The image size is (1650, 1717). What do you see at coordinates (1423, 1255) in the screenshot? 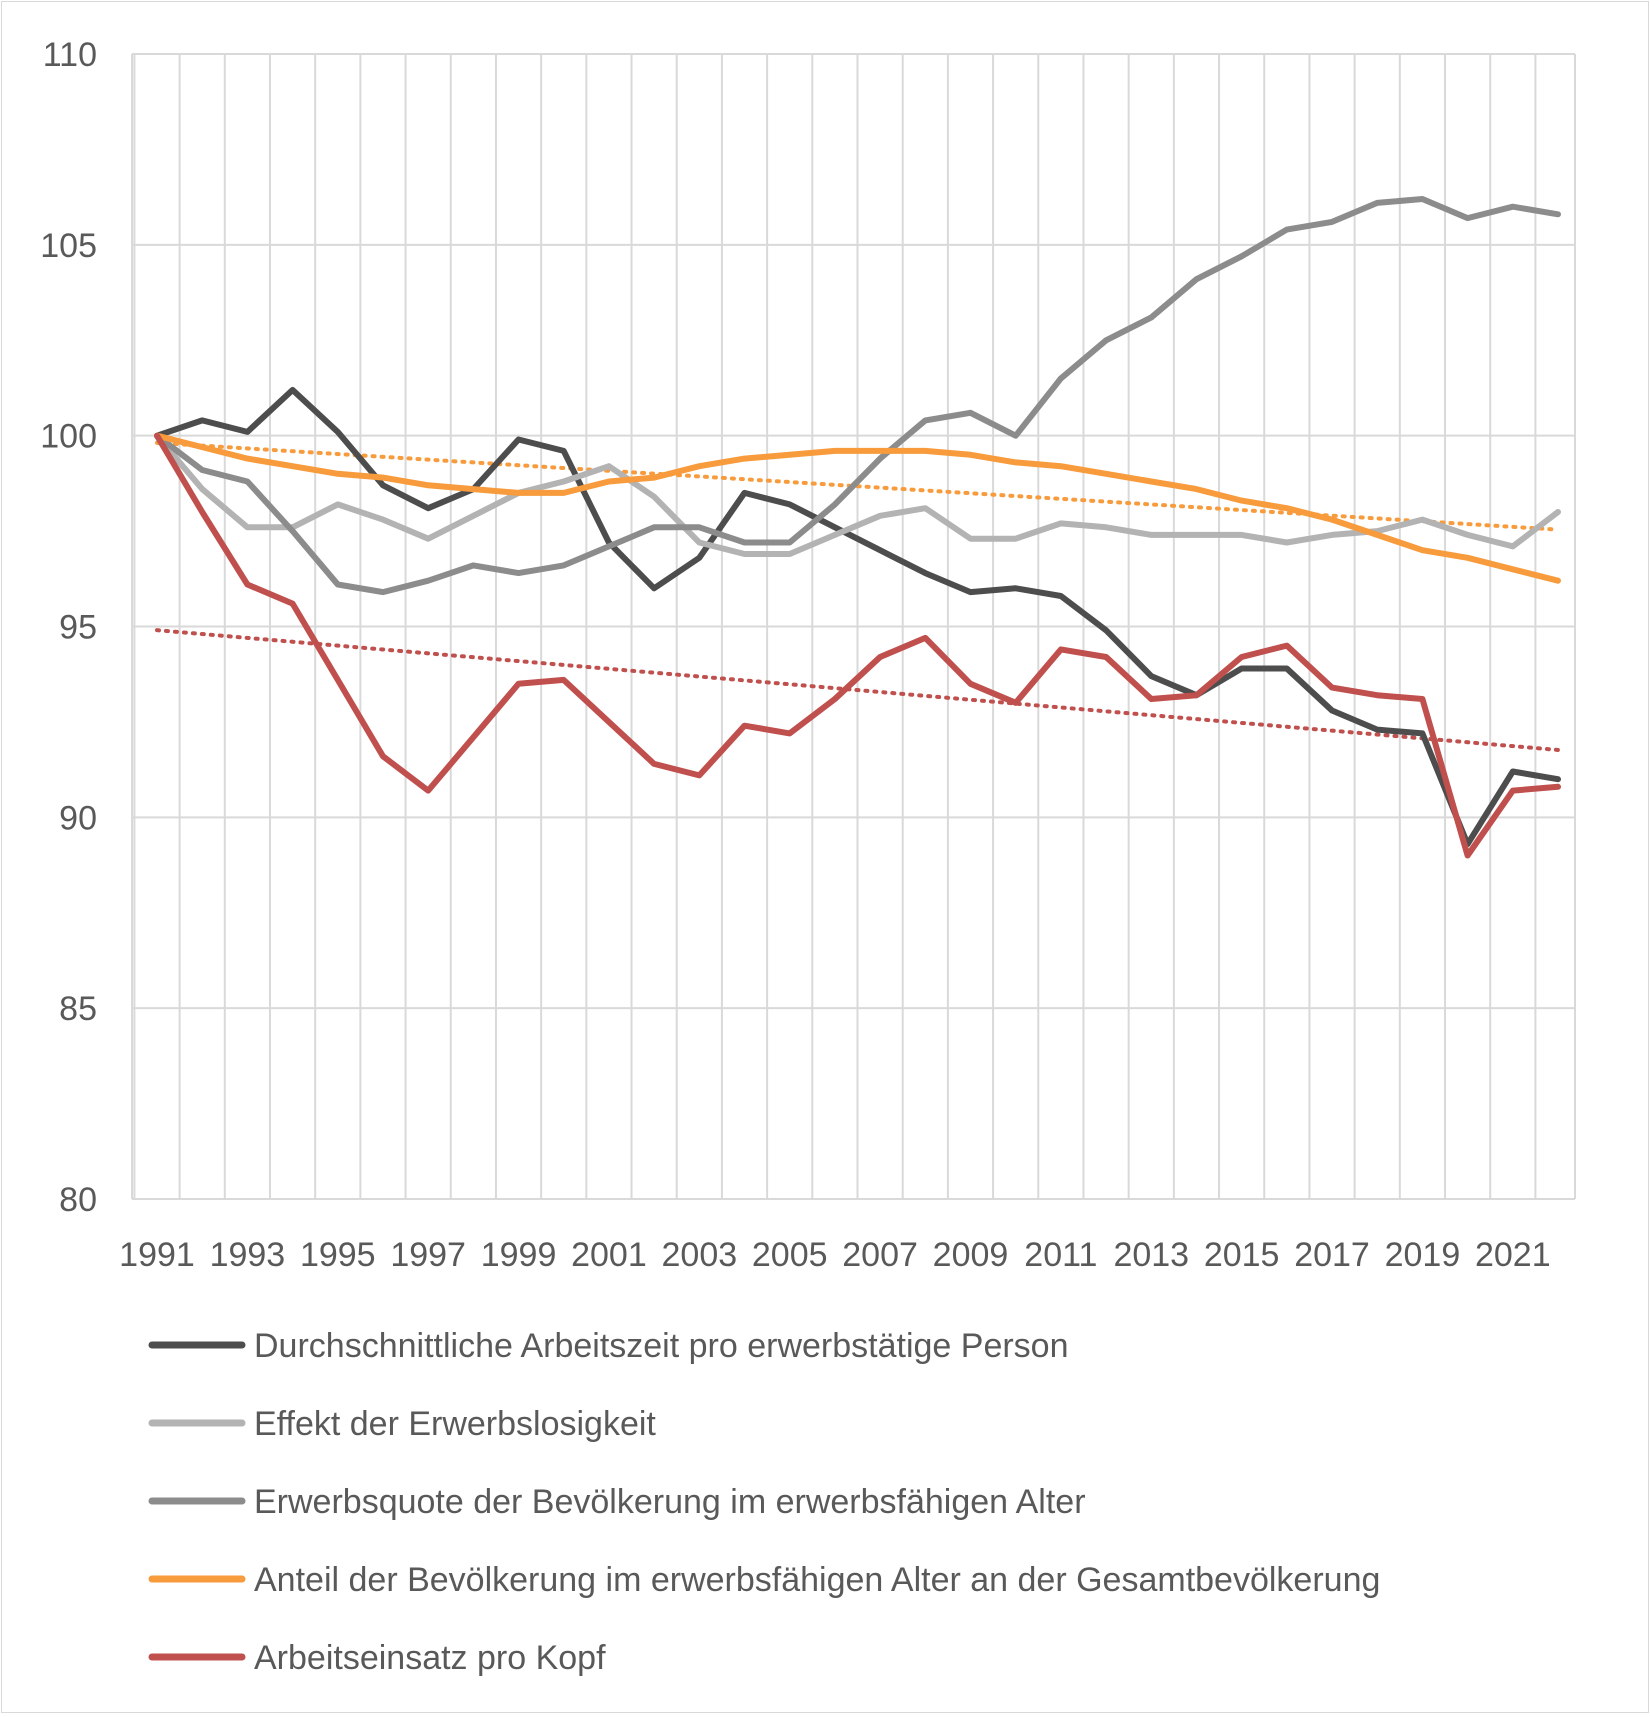
I see `x-tick-label: 2019` at bounding box center [1423, 1255].